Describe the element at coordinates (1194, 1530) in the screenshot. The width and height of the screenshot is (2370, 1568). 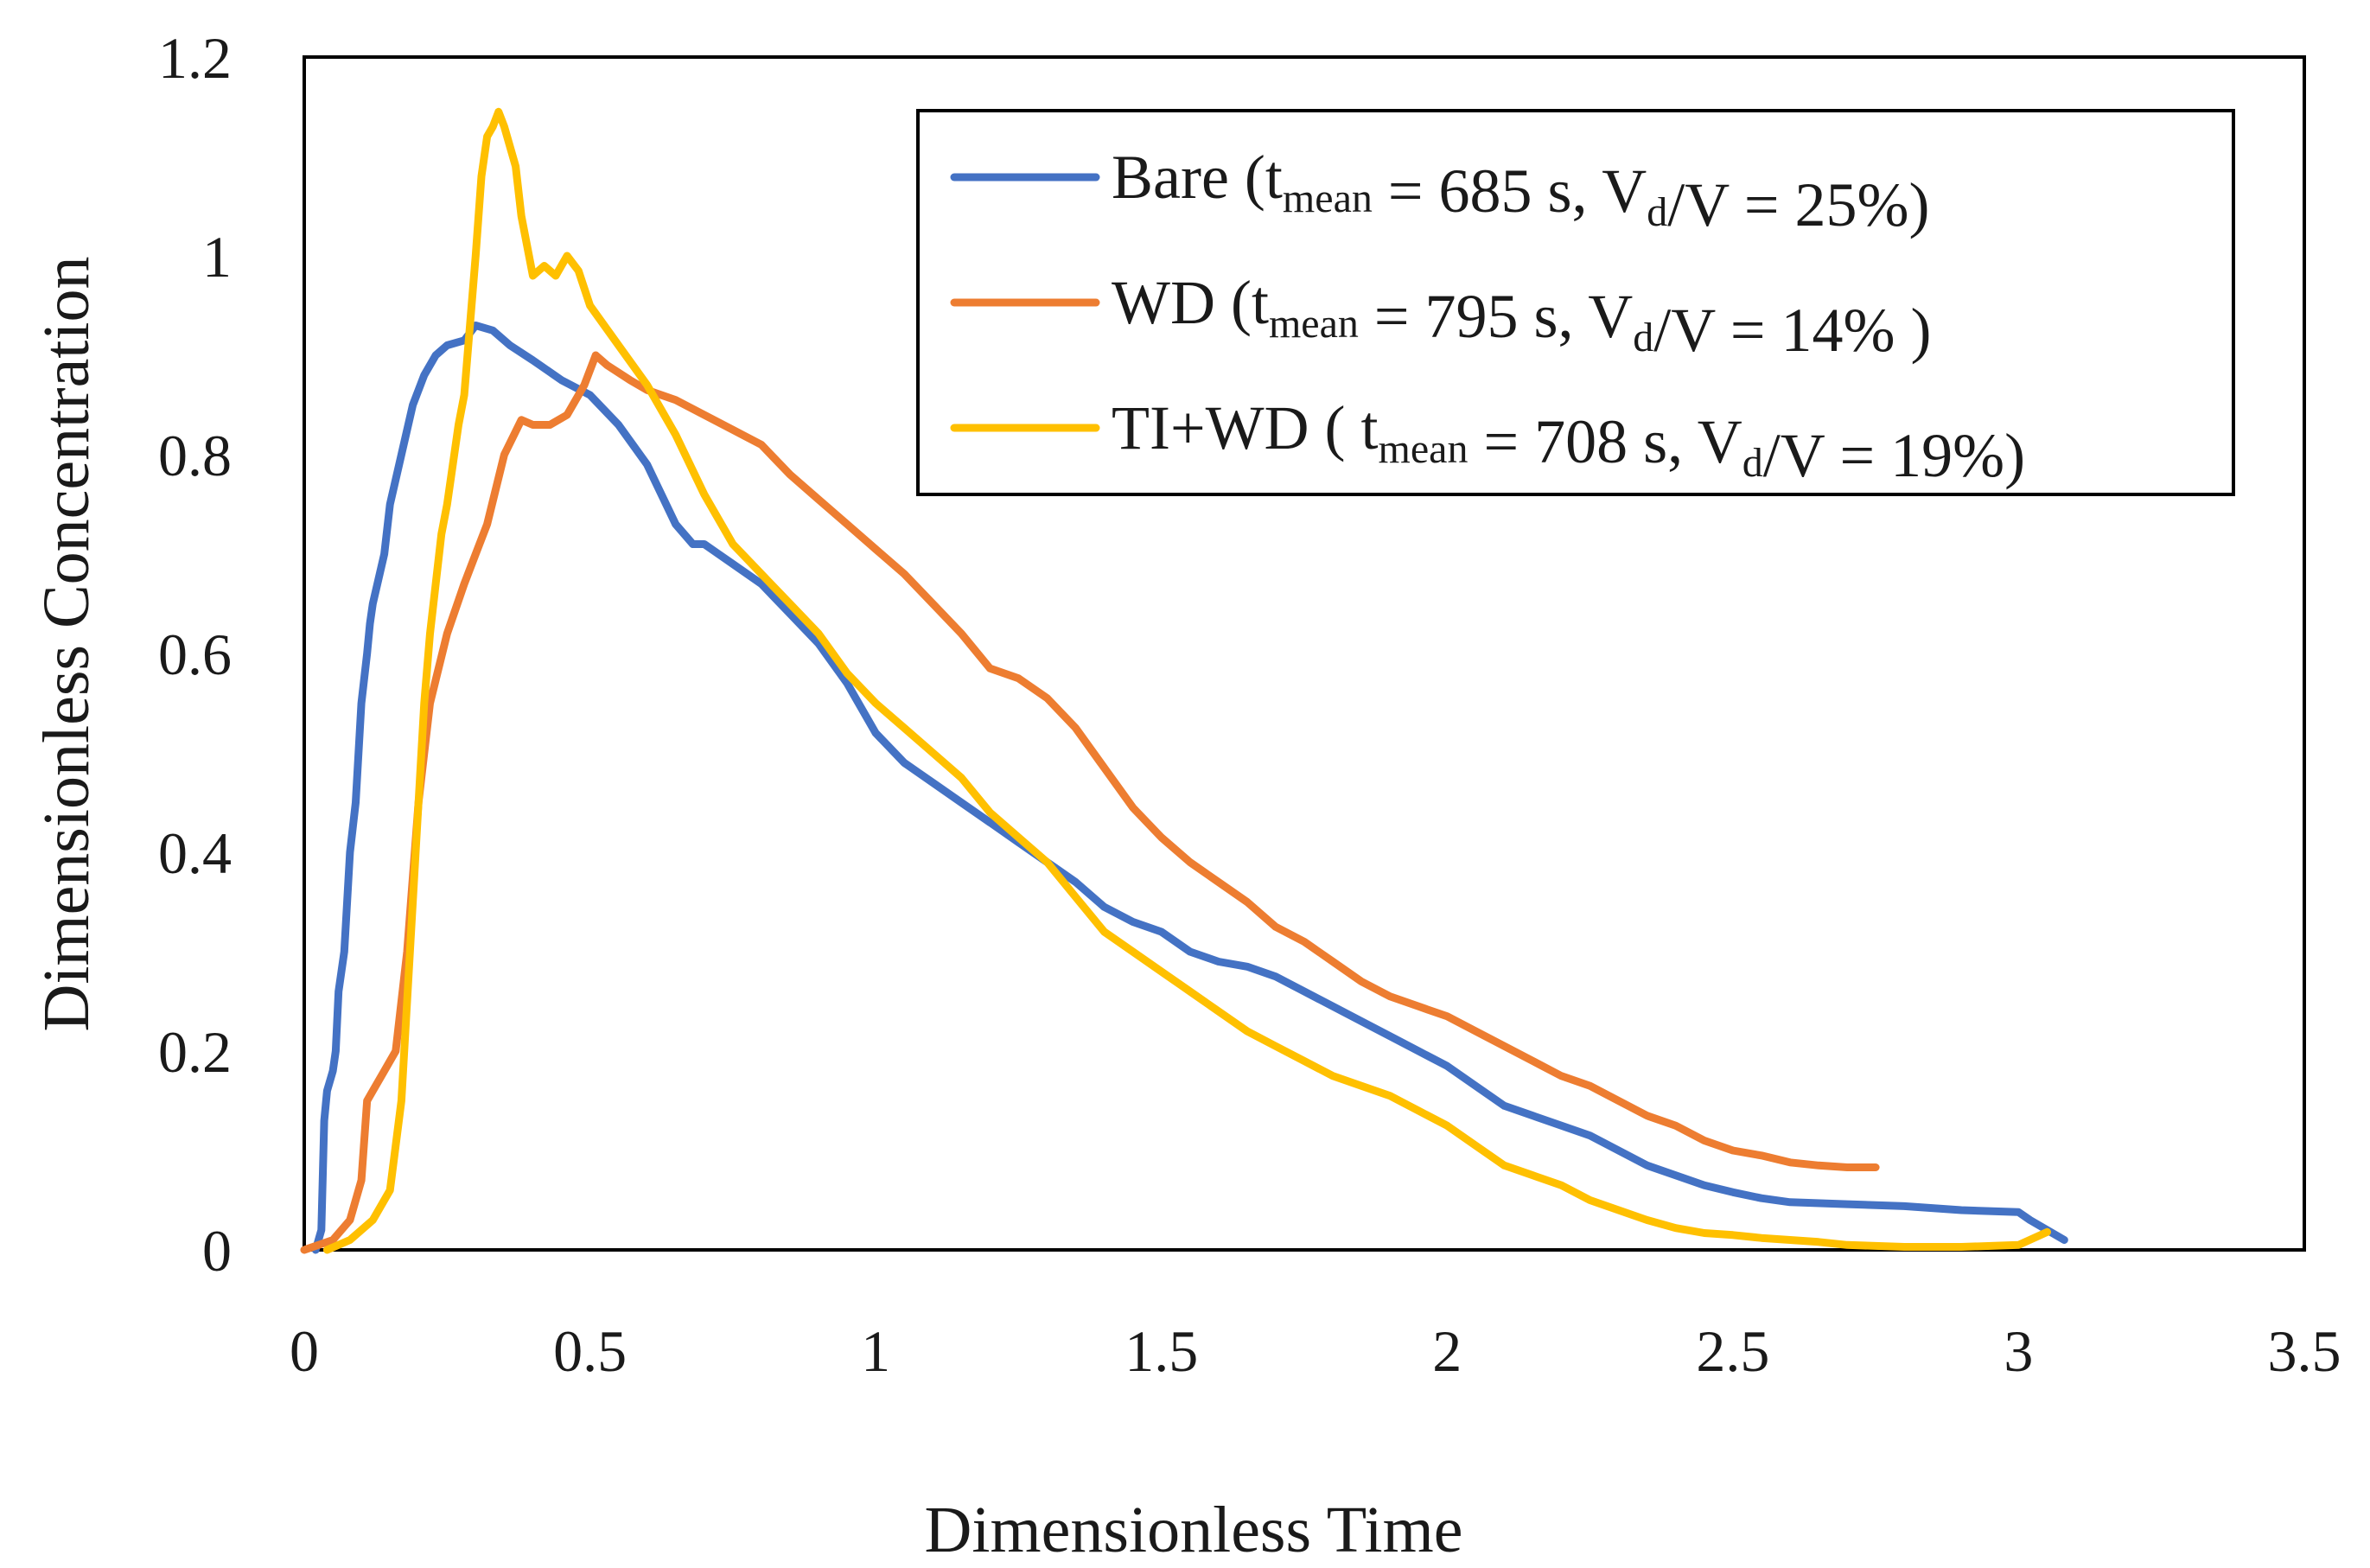
I see `x-axis-title: Dimensionless Time` at that location.